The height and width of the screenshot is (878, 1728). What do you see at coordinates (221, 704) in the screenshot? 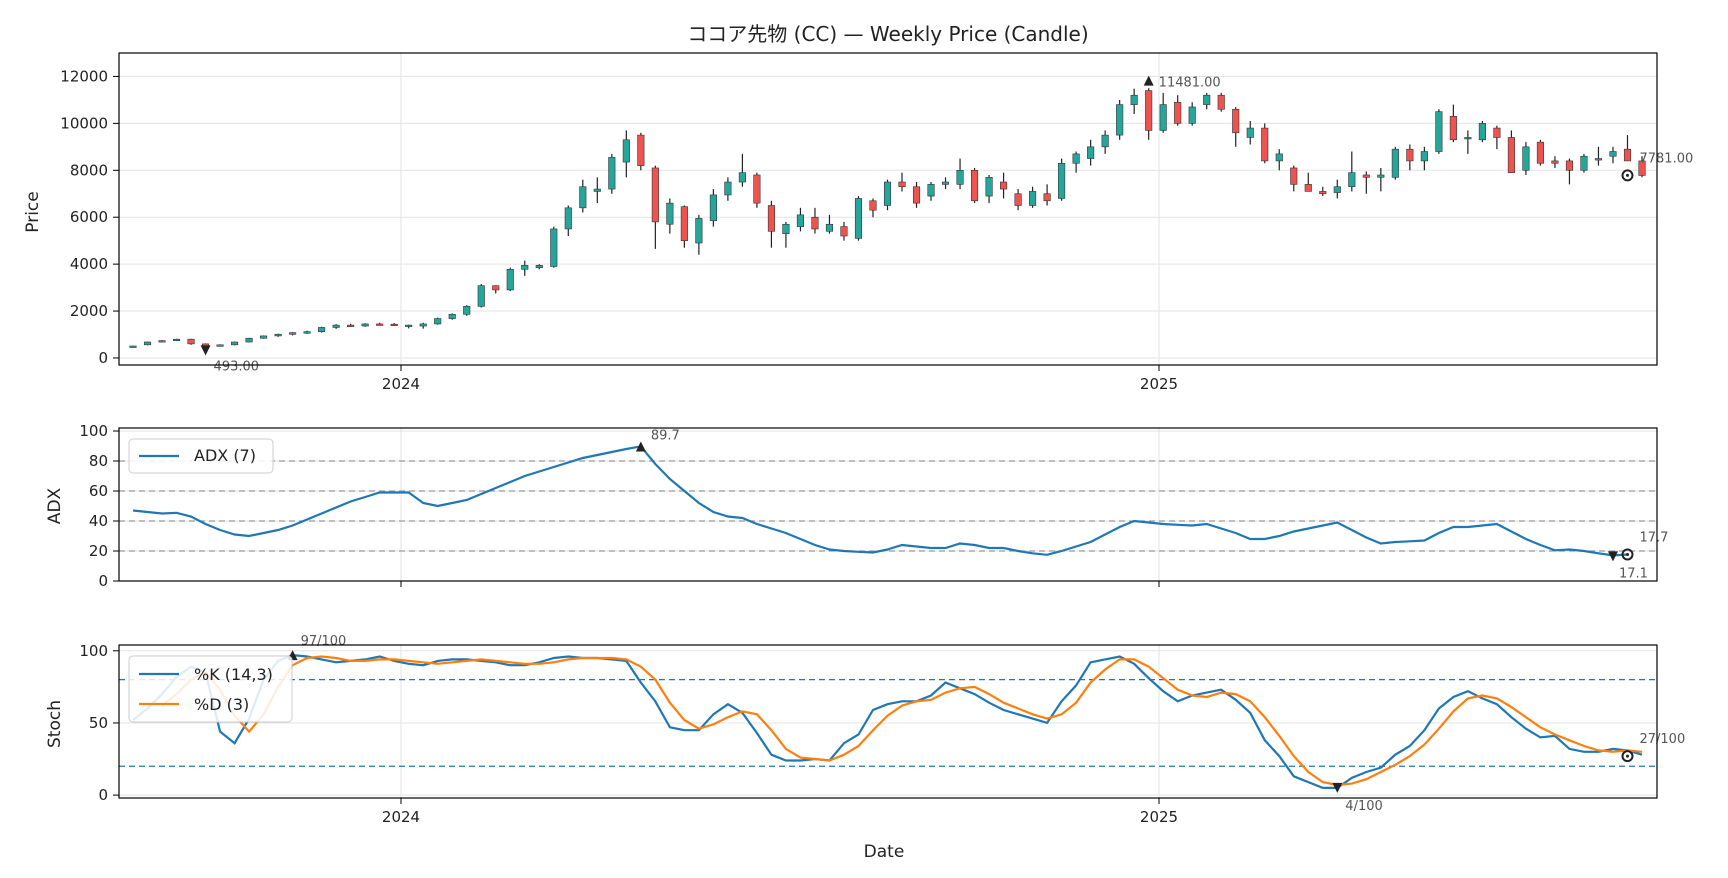
I see `stoch-legend-label: %D (3)` at bounding box center [221, 704].